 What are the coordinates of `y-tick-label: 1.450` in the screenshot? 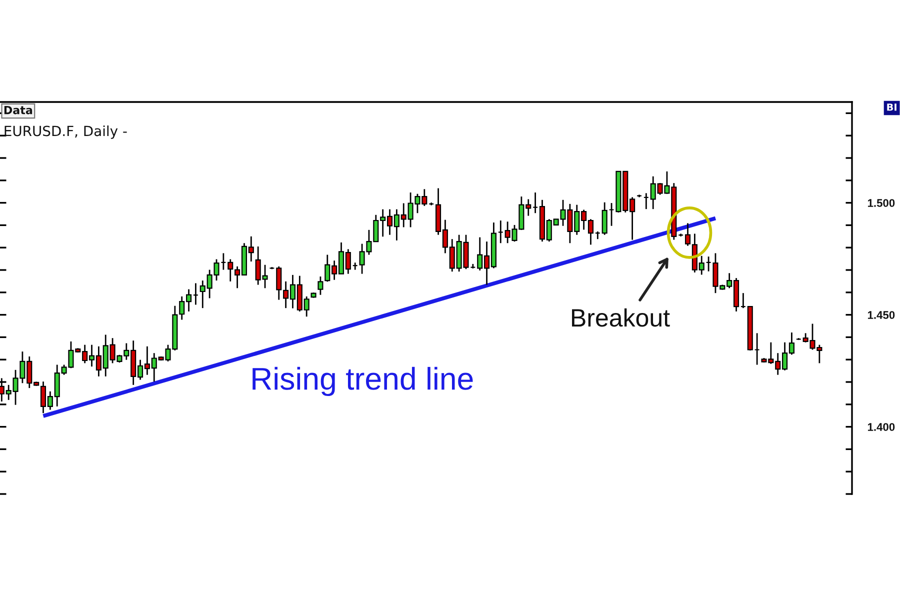 It's located at (881, 315).